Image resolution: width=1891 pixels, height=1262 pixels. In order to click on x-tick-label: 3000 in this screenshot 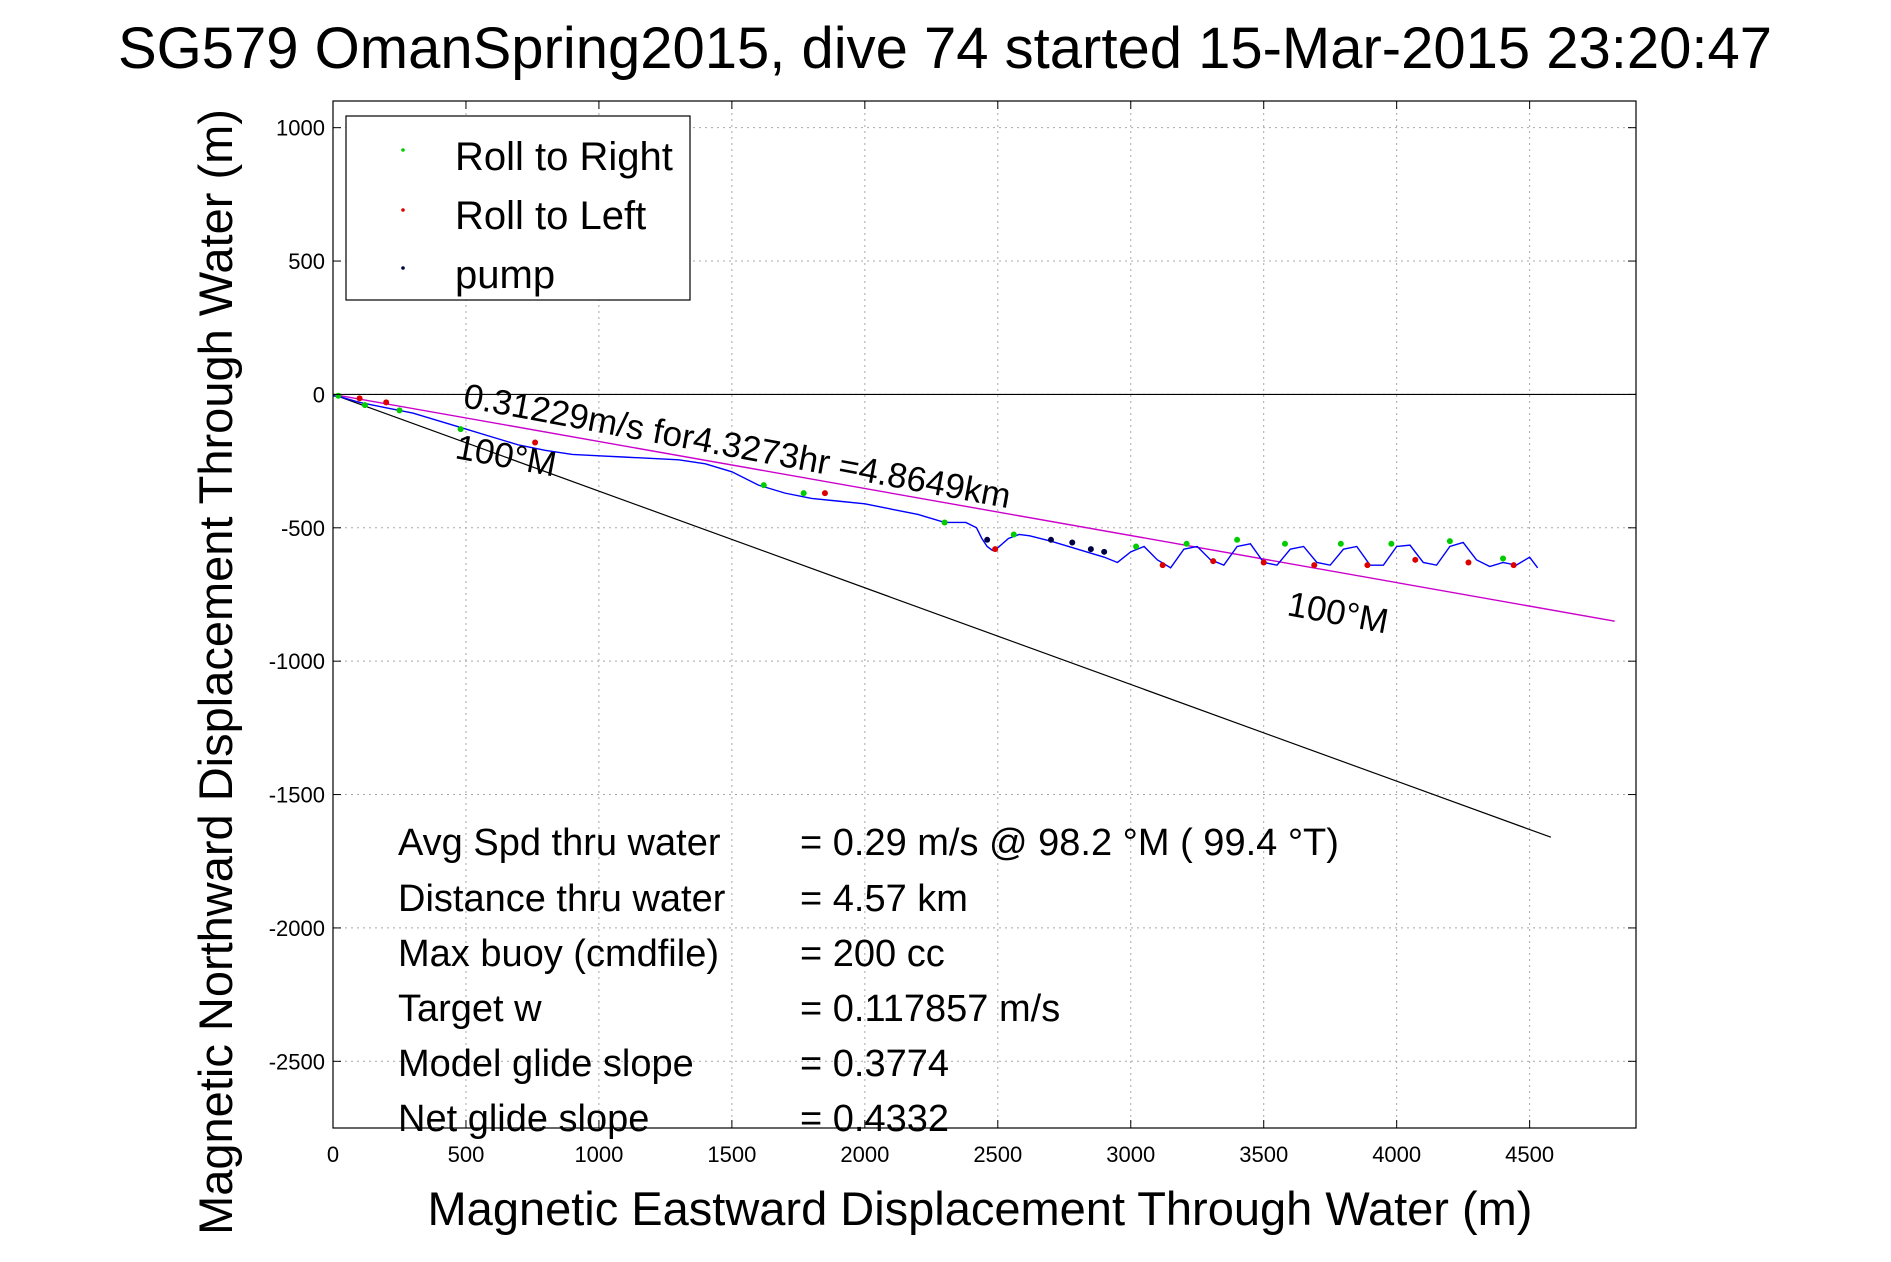, I will do `click(1130, 1154)`.